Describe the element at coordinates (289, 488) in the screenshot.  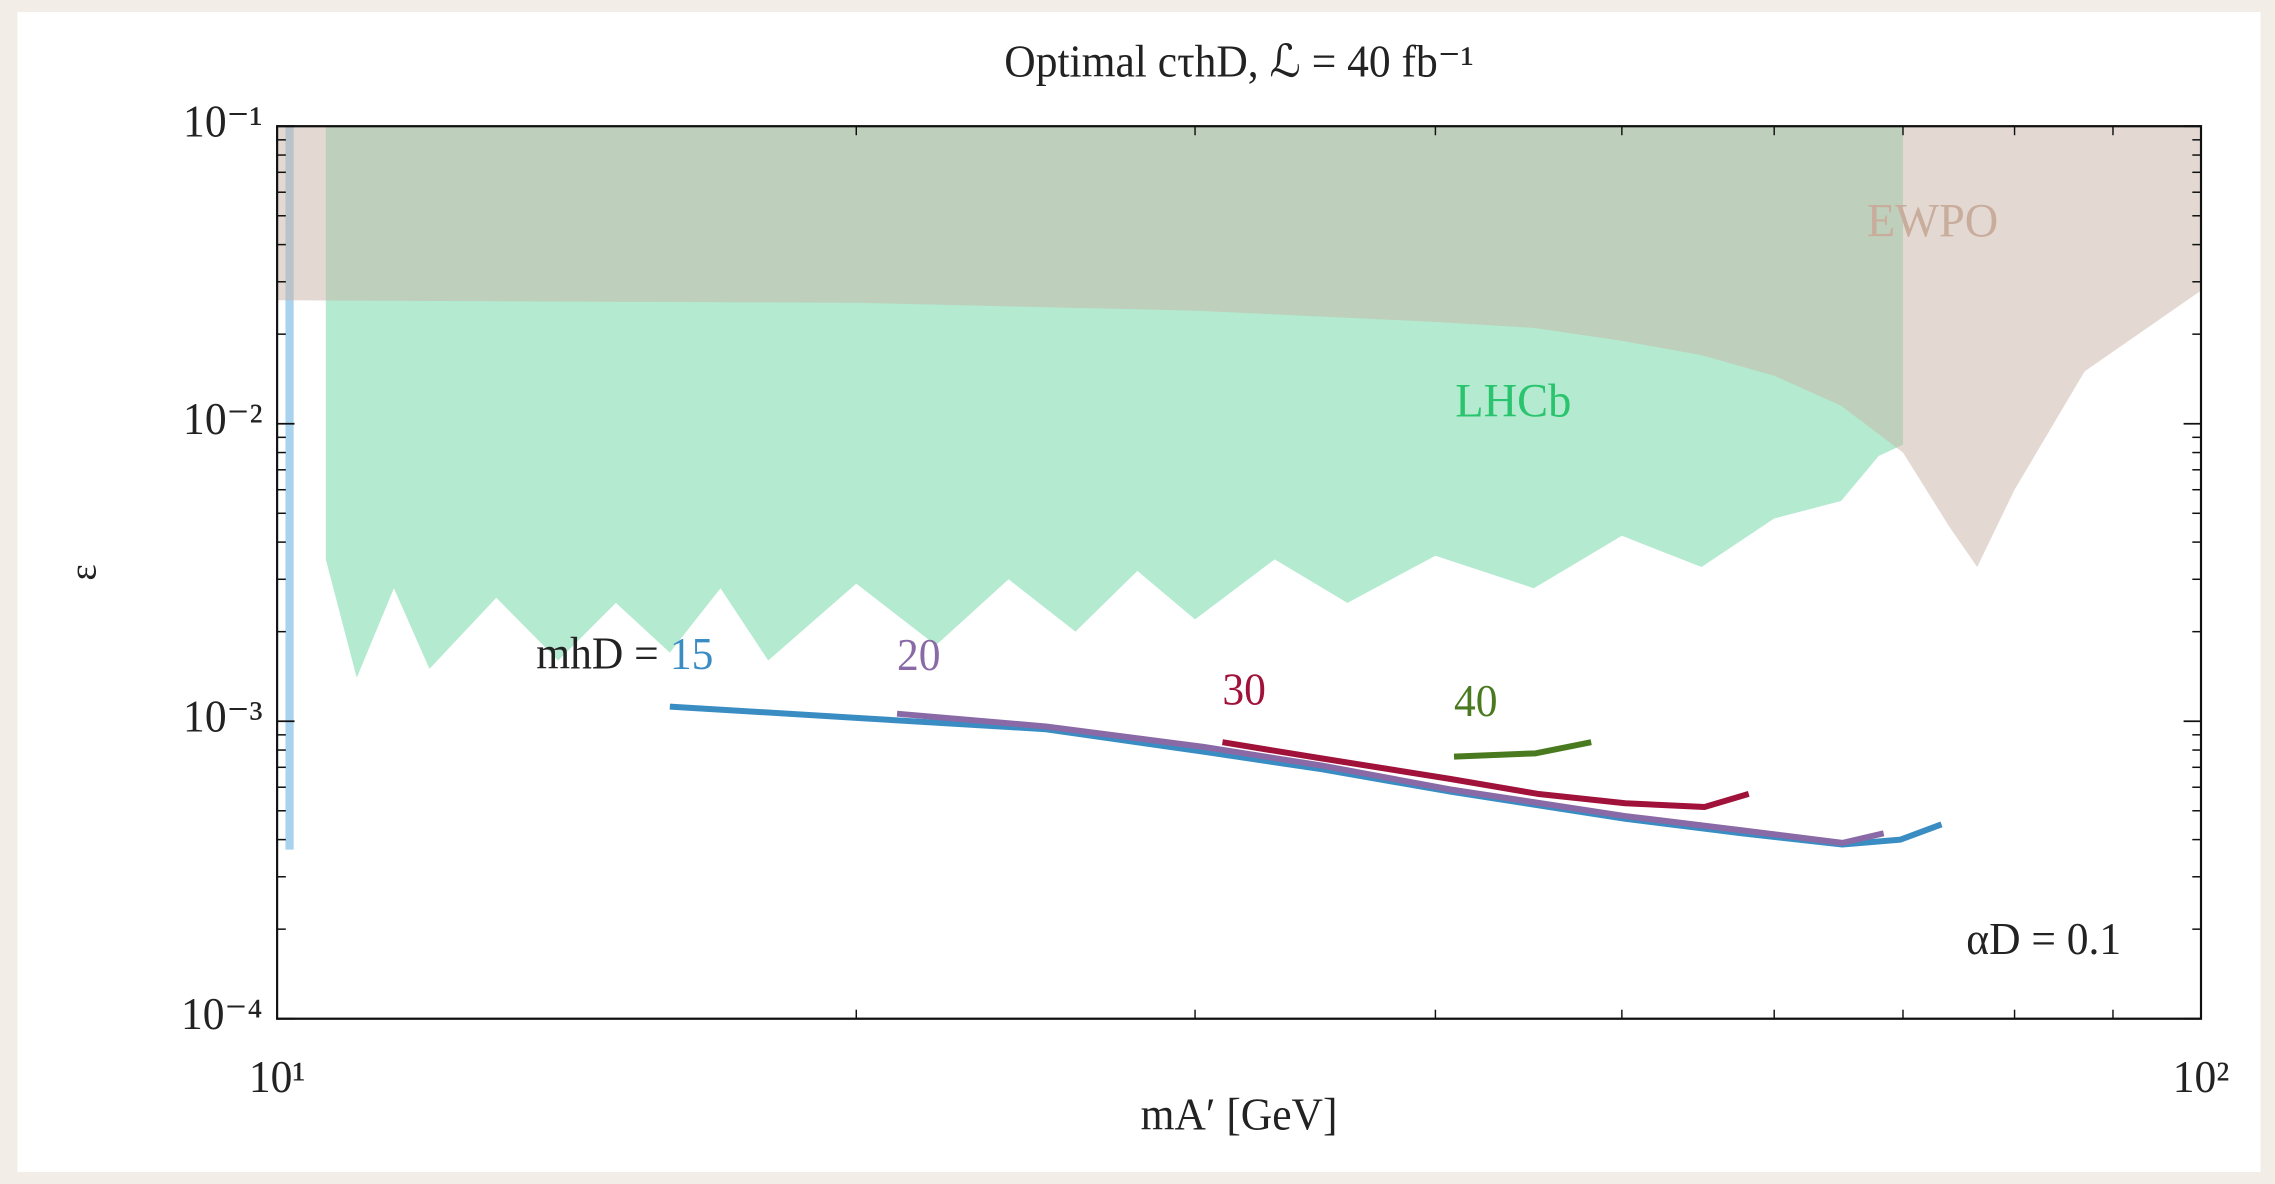
I see `region` at that location.